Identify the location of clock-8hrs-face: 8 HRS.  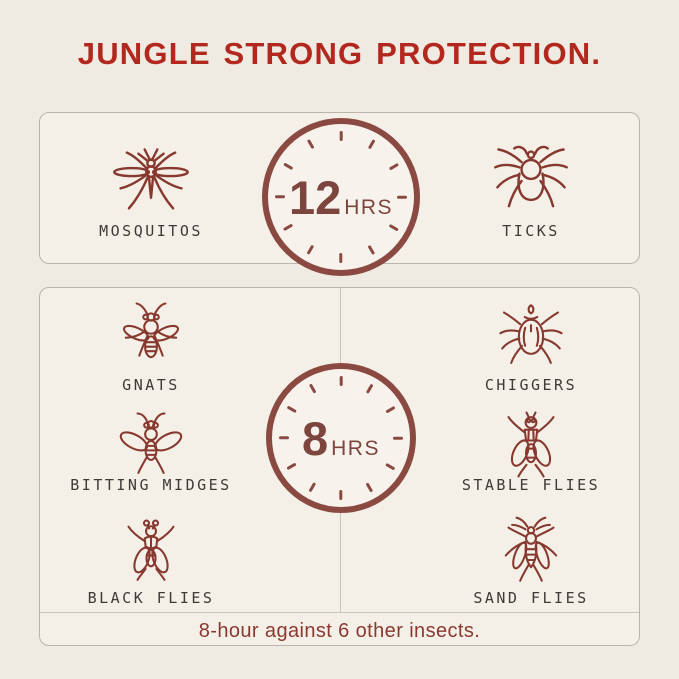
(341, 438).